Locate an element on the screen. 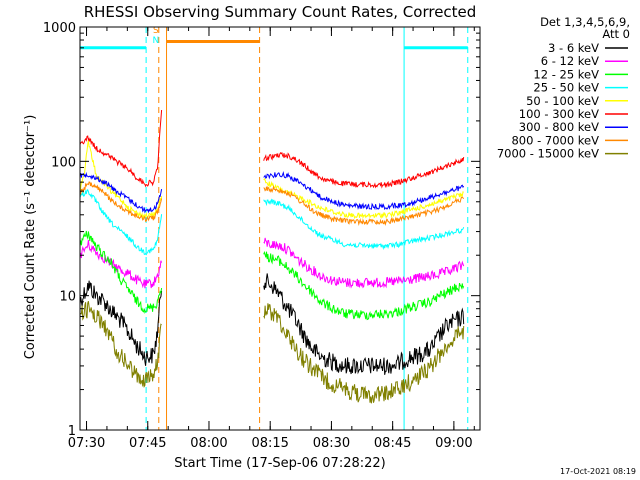 The height and width of the screenshot is (480, 640). y-tick-label: 10 is located at coordinates (67, 297).